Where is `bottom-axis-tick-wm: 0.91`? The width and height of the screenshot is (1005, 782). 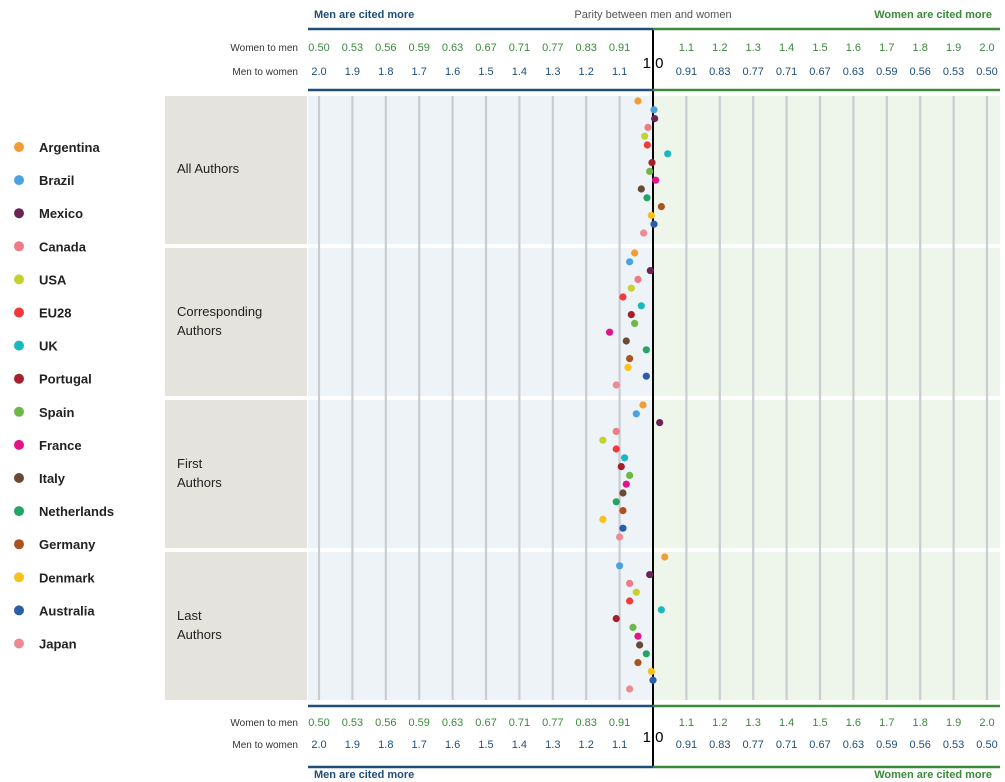 bottom-axis-tick-wm: 0.91 is located at coordinates (619, 723).